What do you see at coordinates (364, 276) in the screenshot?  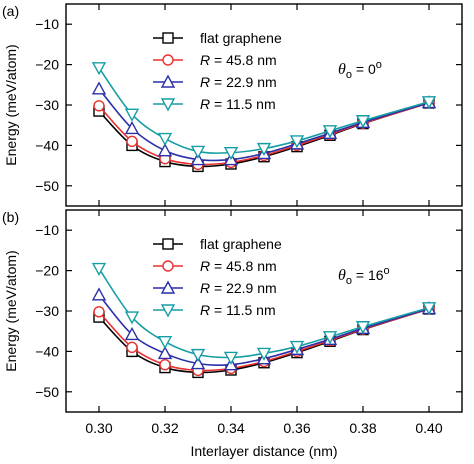 I see `angle-annotation: θo = 16o` at bounding box center [364, 276].